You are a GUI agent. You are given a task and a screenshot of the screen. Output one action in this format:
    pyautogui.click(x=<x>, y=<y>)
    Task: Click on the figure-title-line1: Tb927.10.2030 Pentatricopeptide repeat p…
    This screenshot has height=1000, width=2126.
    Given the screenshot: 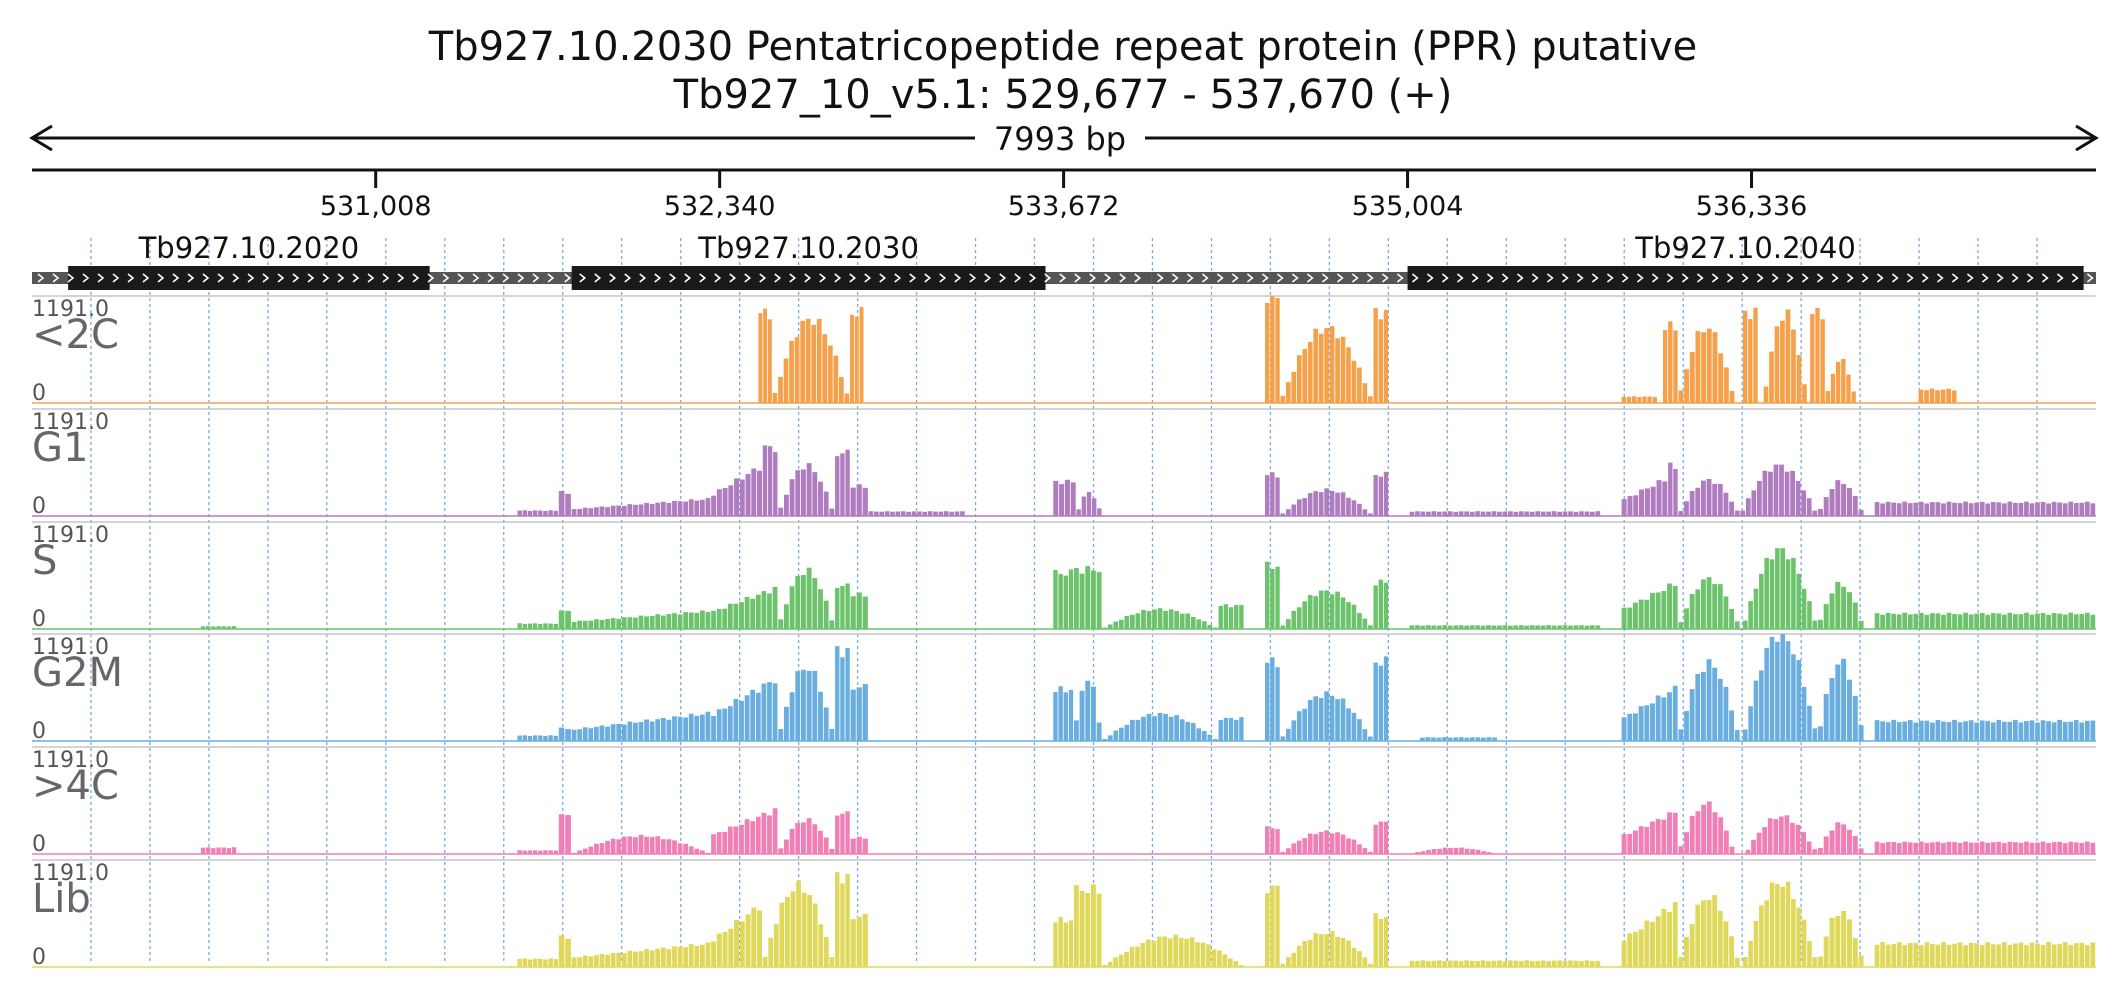 What is the action you would take?
    pyautogui.click(x=1062, y=47)
    